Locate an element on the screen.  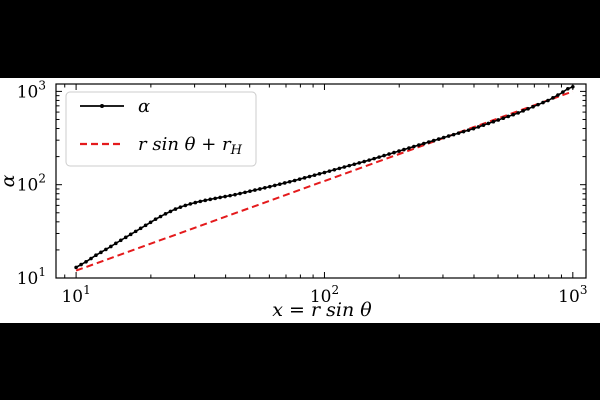
legend-marker-alpha is located at coordinates (102, 106).